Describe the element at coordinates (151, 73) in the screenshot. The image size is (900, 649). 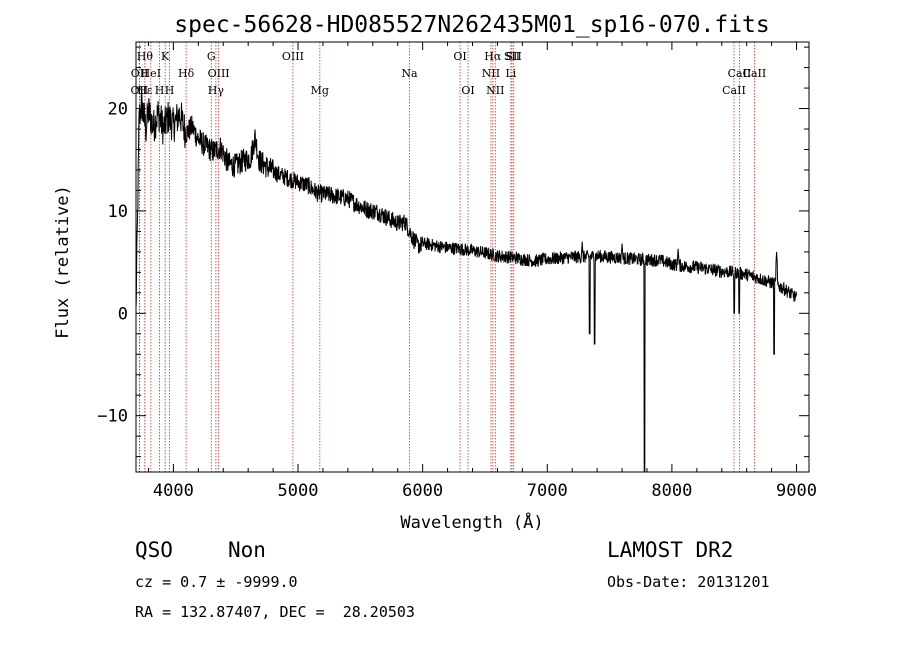
I see `line-marker-label: HeI` at that location.